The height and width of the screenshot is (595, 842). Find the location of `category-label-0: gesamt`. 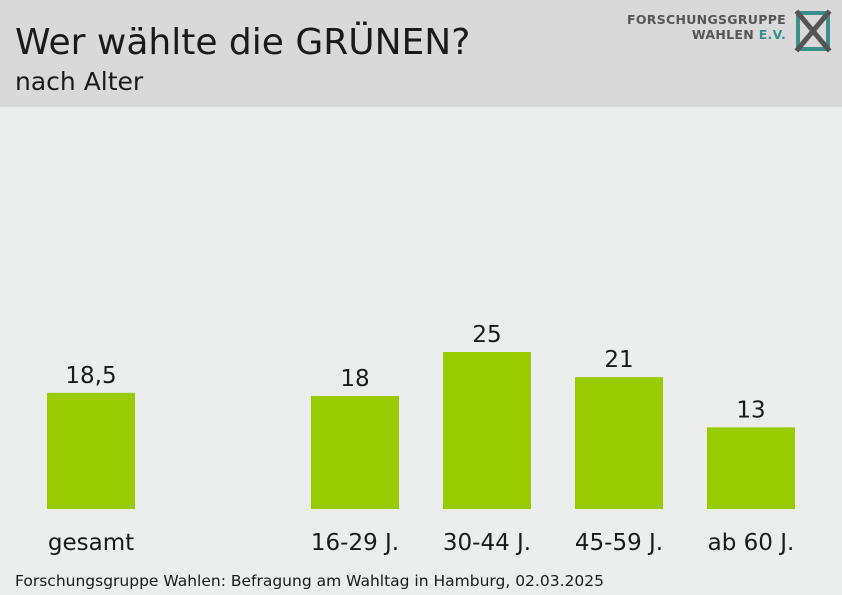

category-label-0: gesamt is located at coordinates (91, 543).